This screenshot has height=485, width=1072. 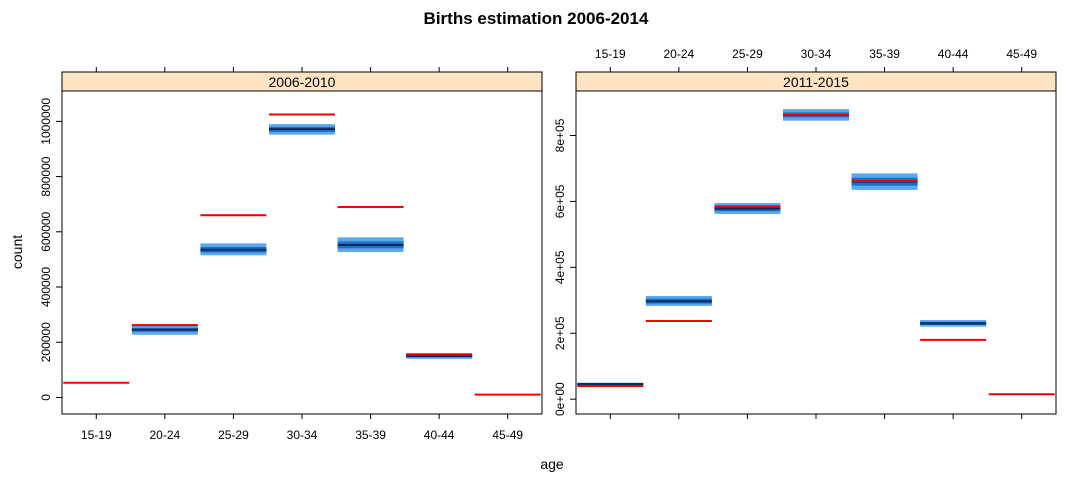 What do you see at coordinates (17, 252) in the screenshot?
I see `y-axis-label: count` at bounding box center [17, 252].